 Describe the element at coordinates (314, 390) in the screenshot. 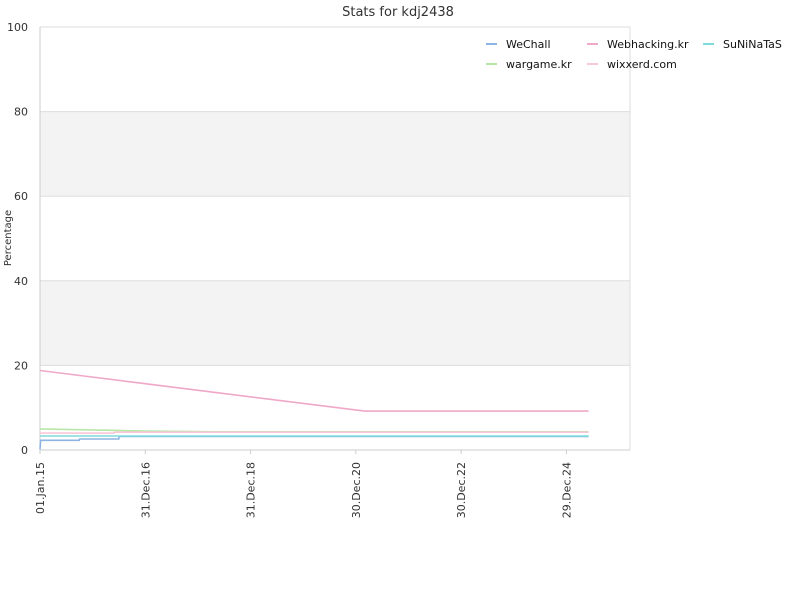

I see `series-line-webhacking-kr` at that location.